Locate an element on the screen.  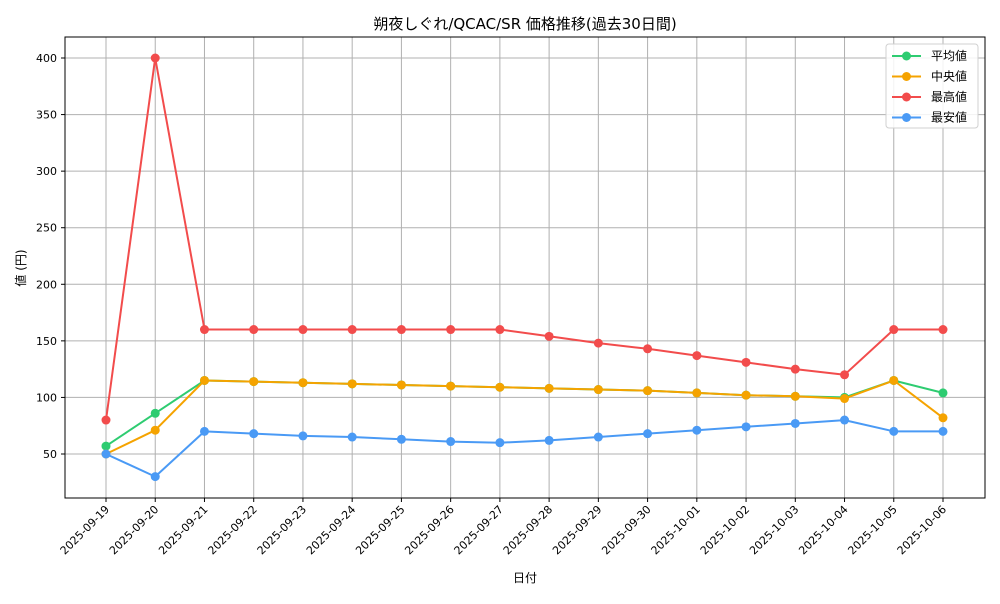
y-tick-label: 300 is located at coordinates (46, 171).